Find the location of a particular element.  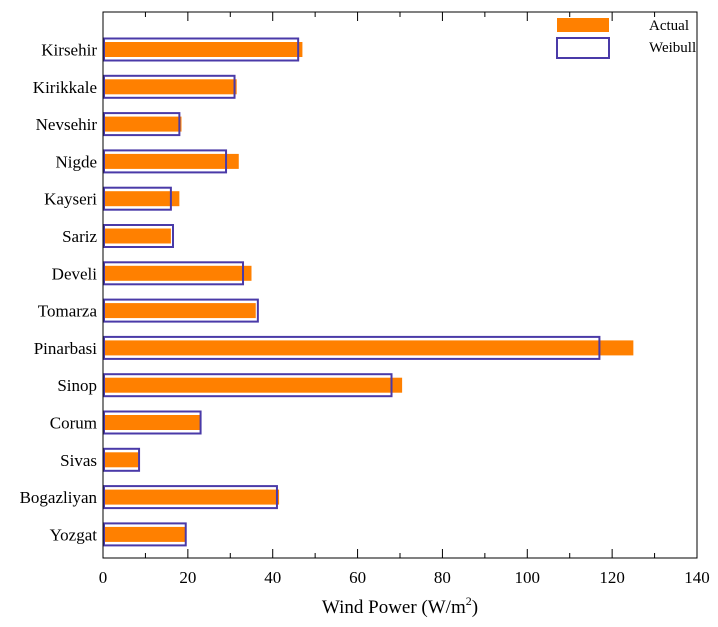

bar-weibull-kayseri is located at coordinates (137, 198).